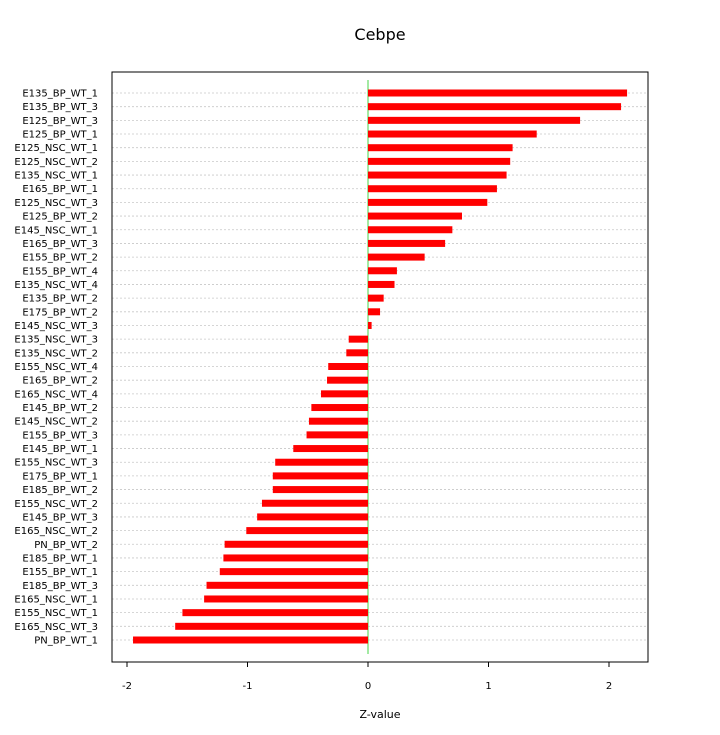  Describe the element at coordinates (56, 422) in the screenshot. I see `category-label: E145_NSC_WT_2` at that location.